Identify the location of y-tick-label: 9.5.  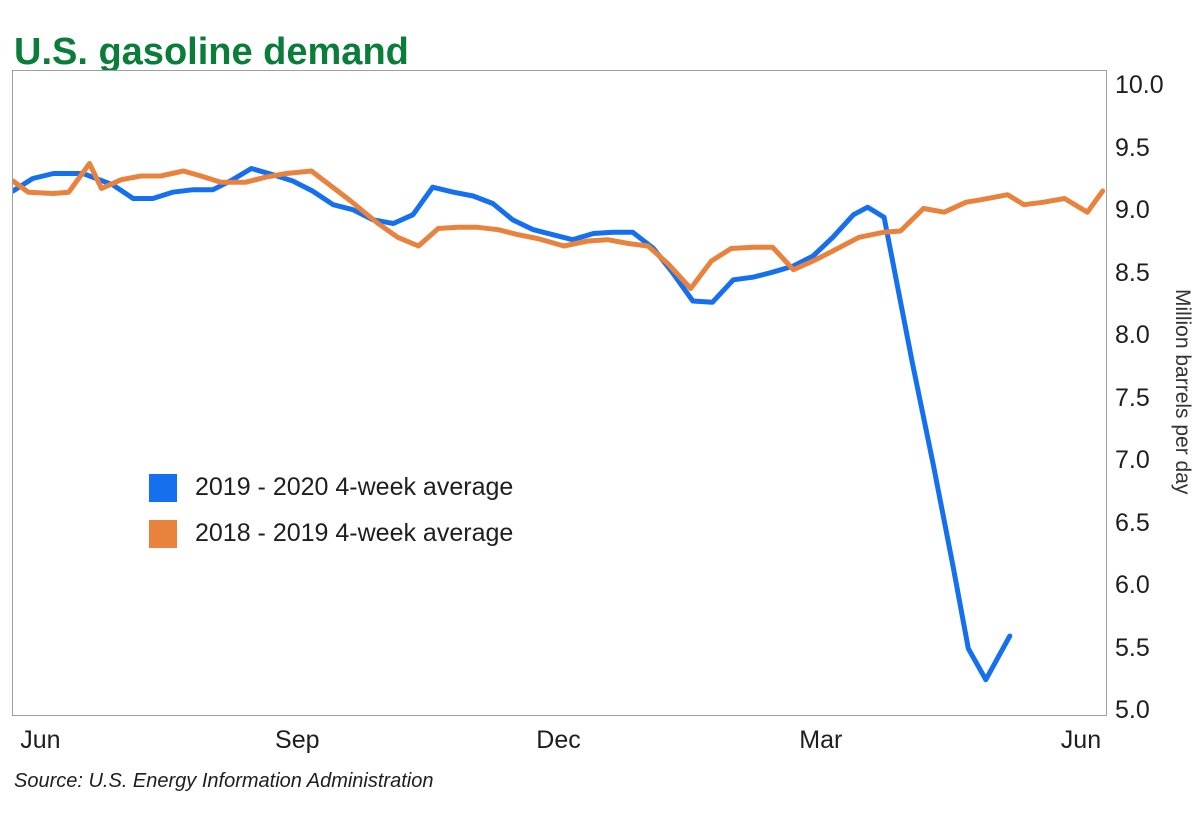
(1132, 147).